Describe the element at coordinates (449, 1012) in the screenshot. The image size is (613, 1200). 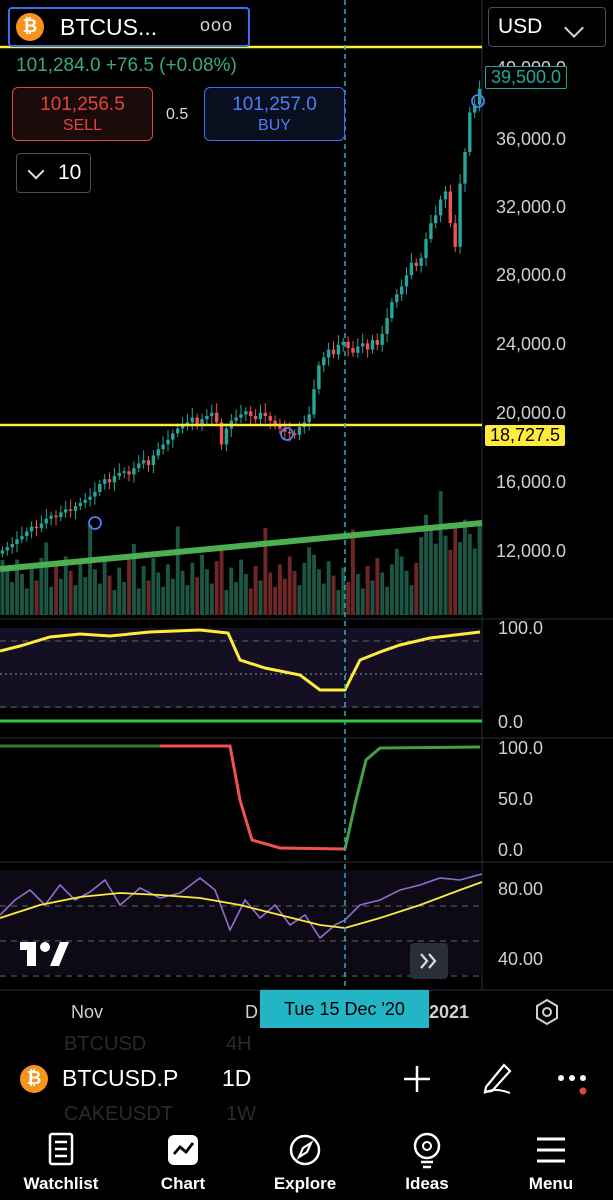
I see `time-axis-label: 2021` at that location.